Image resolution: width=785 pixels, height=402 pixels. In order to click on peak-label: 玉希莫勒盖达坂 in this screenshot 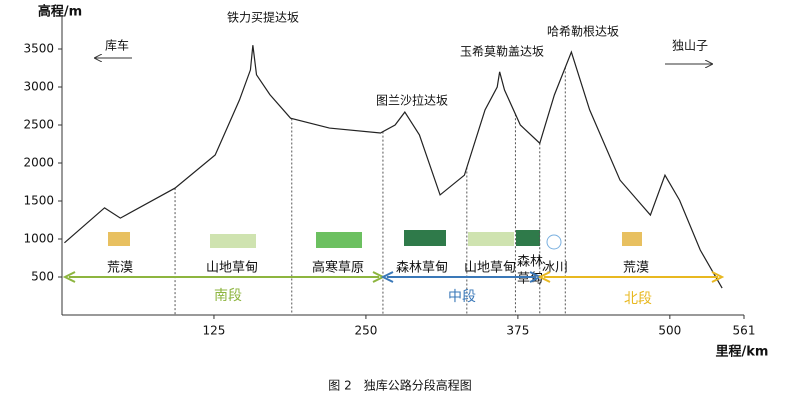, I will do `click(502, 51)`.